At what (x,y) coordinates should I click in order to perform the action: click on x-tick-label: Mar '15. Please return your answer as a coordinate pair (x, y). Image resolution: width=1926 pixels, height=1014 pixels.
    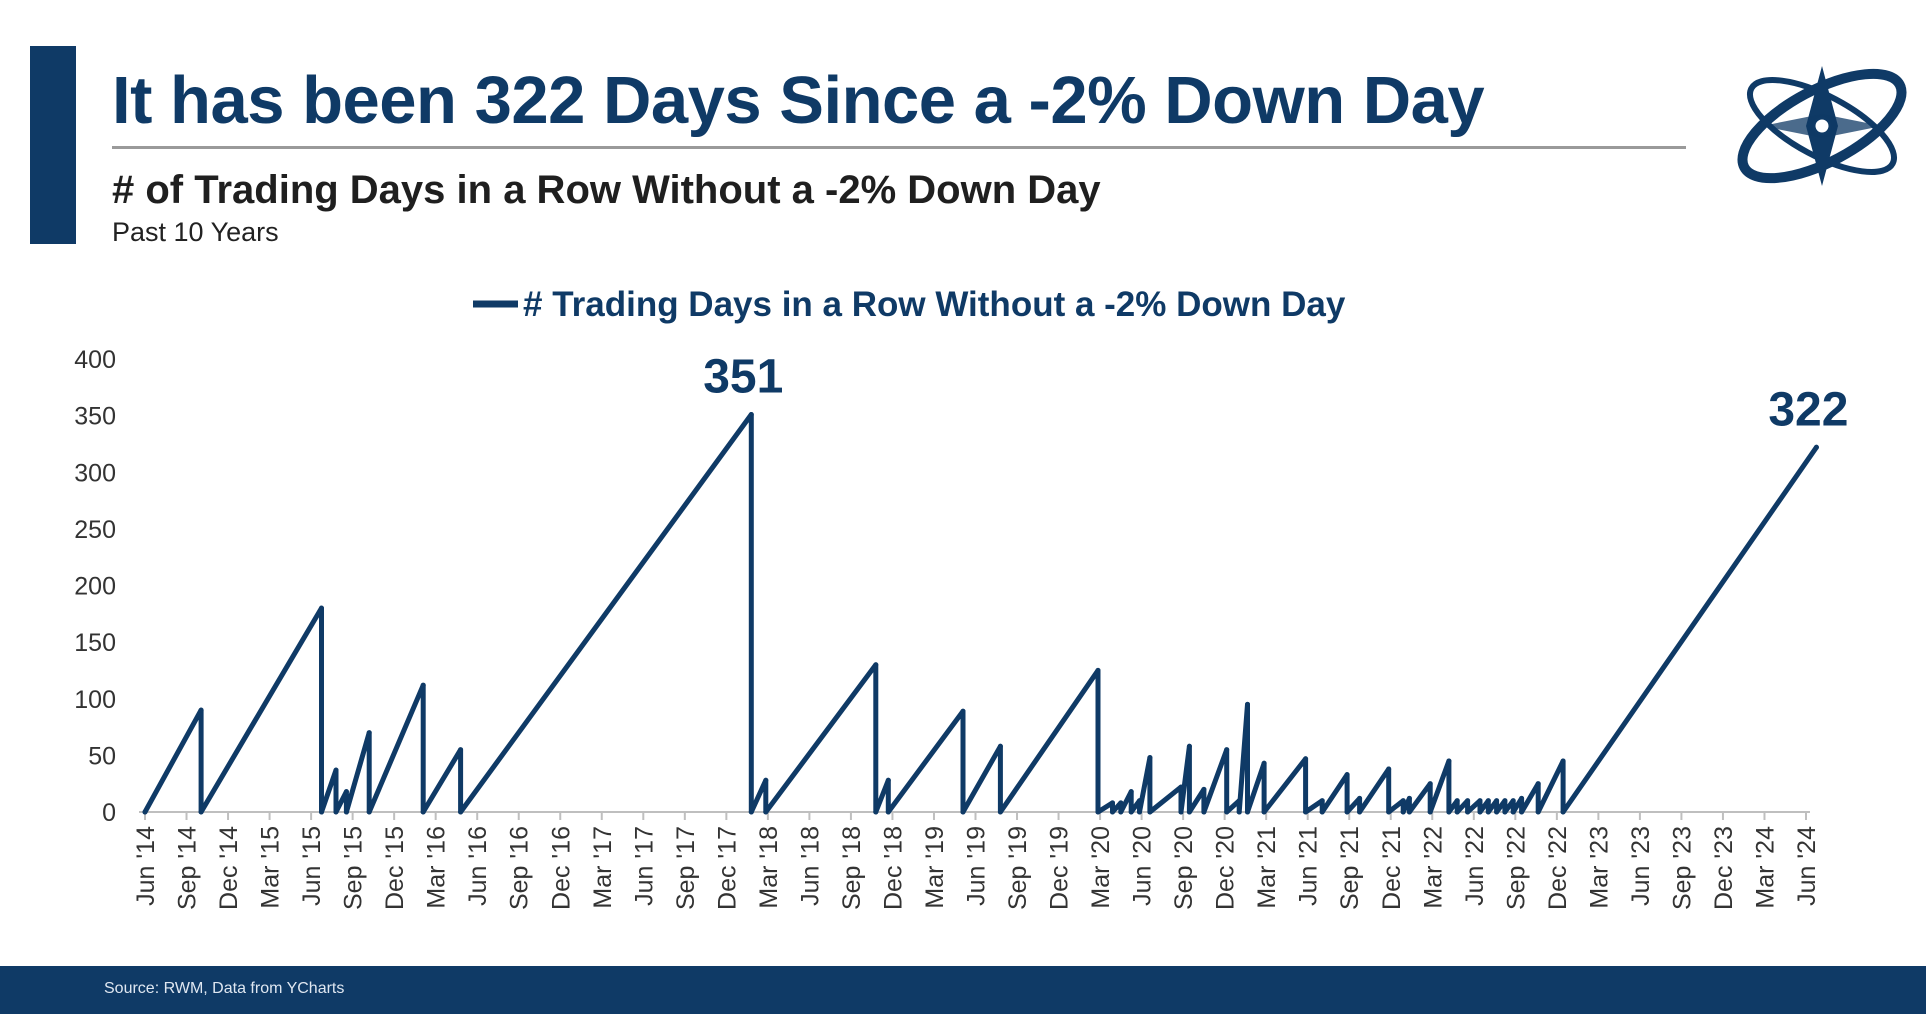
    Looking at the image, I should click on (271, 867).